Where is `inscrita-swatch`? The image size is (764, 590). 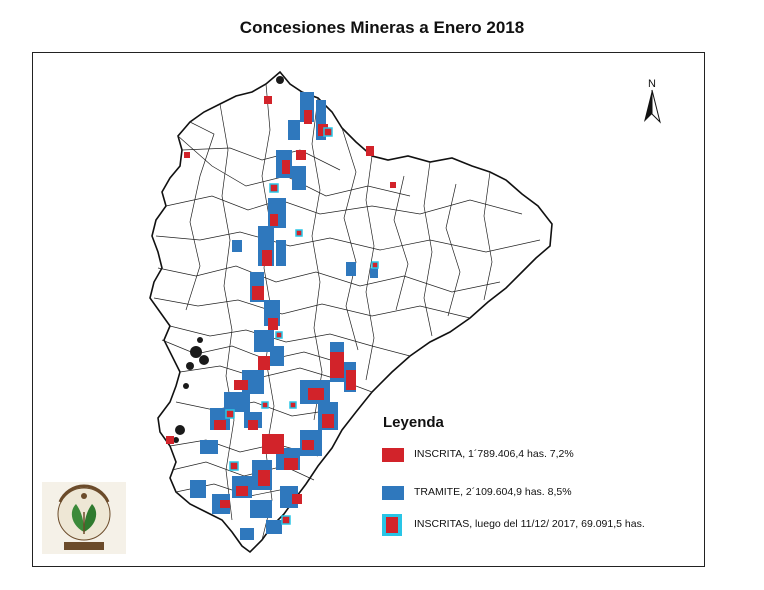 inscrita-swatch is located at coordinates (393, 455).